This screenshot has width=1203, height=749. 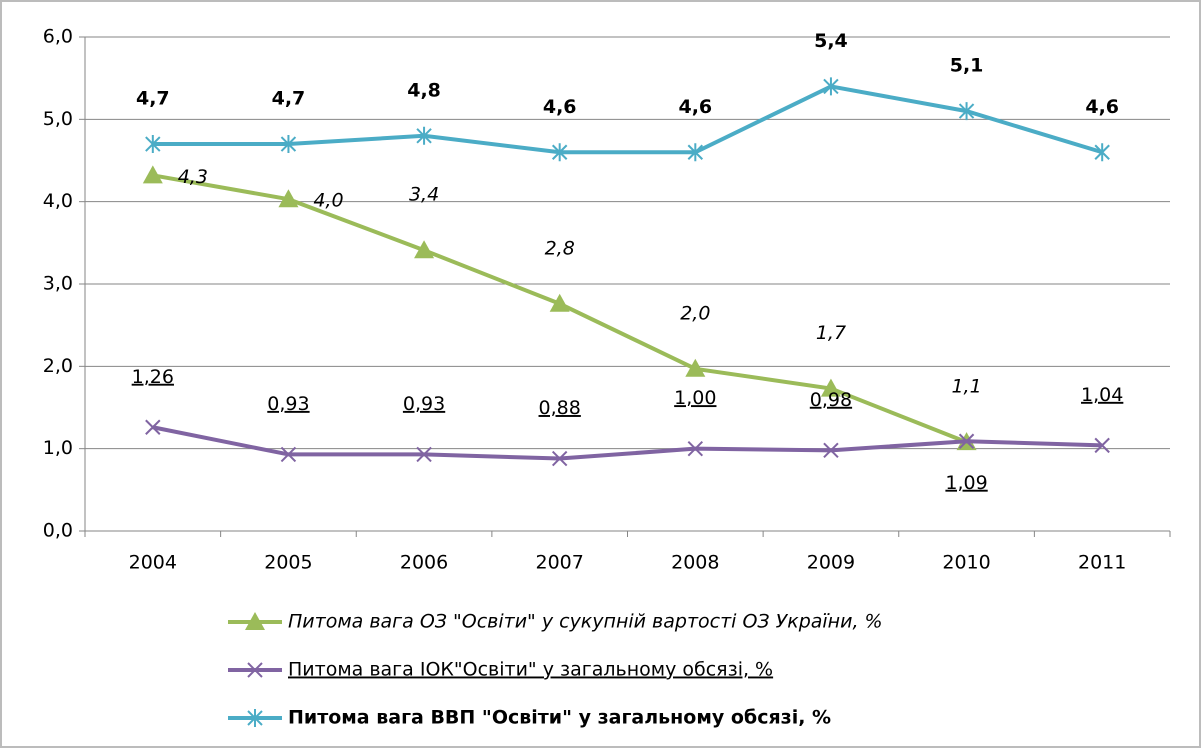 I want to click on data-label: 4,0, so click(x=328, y=201).